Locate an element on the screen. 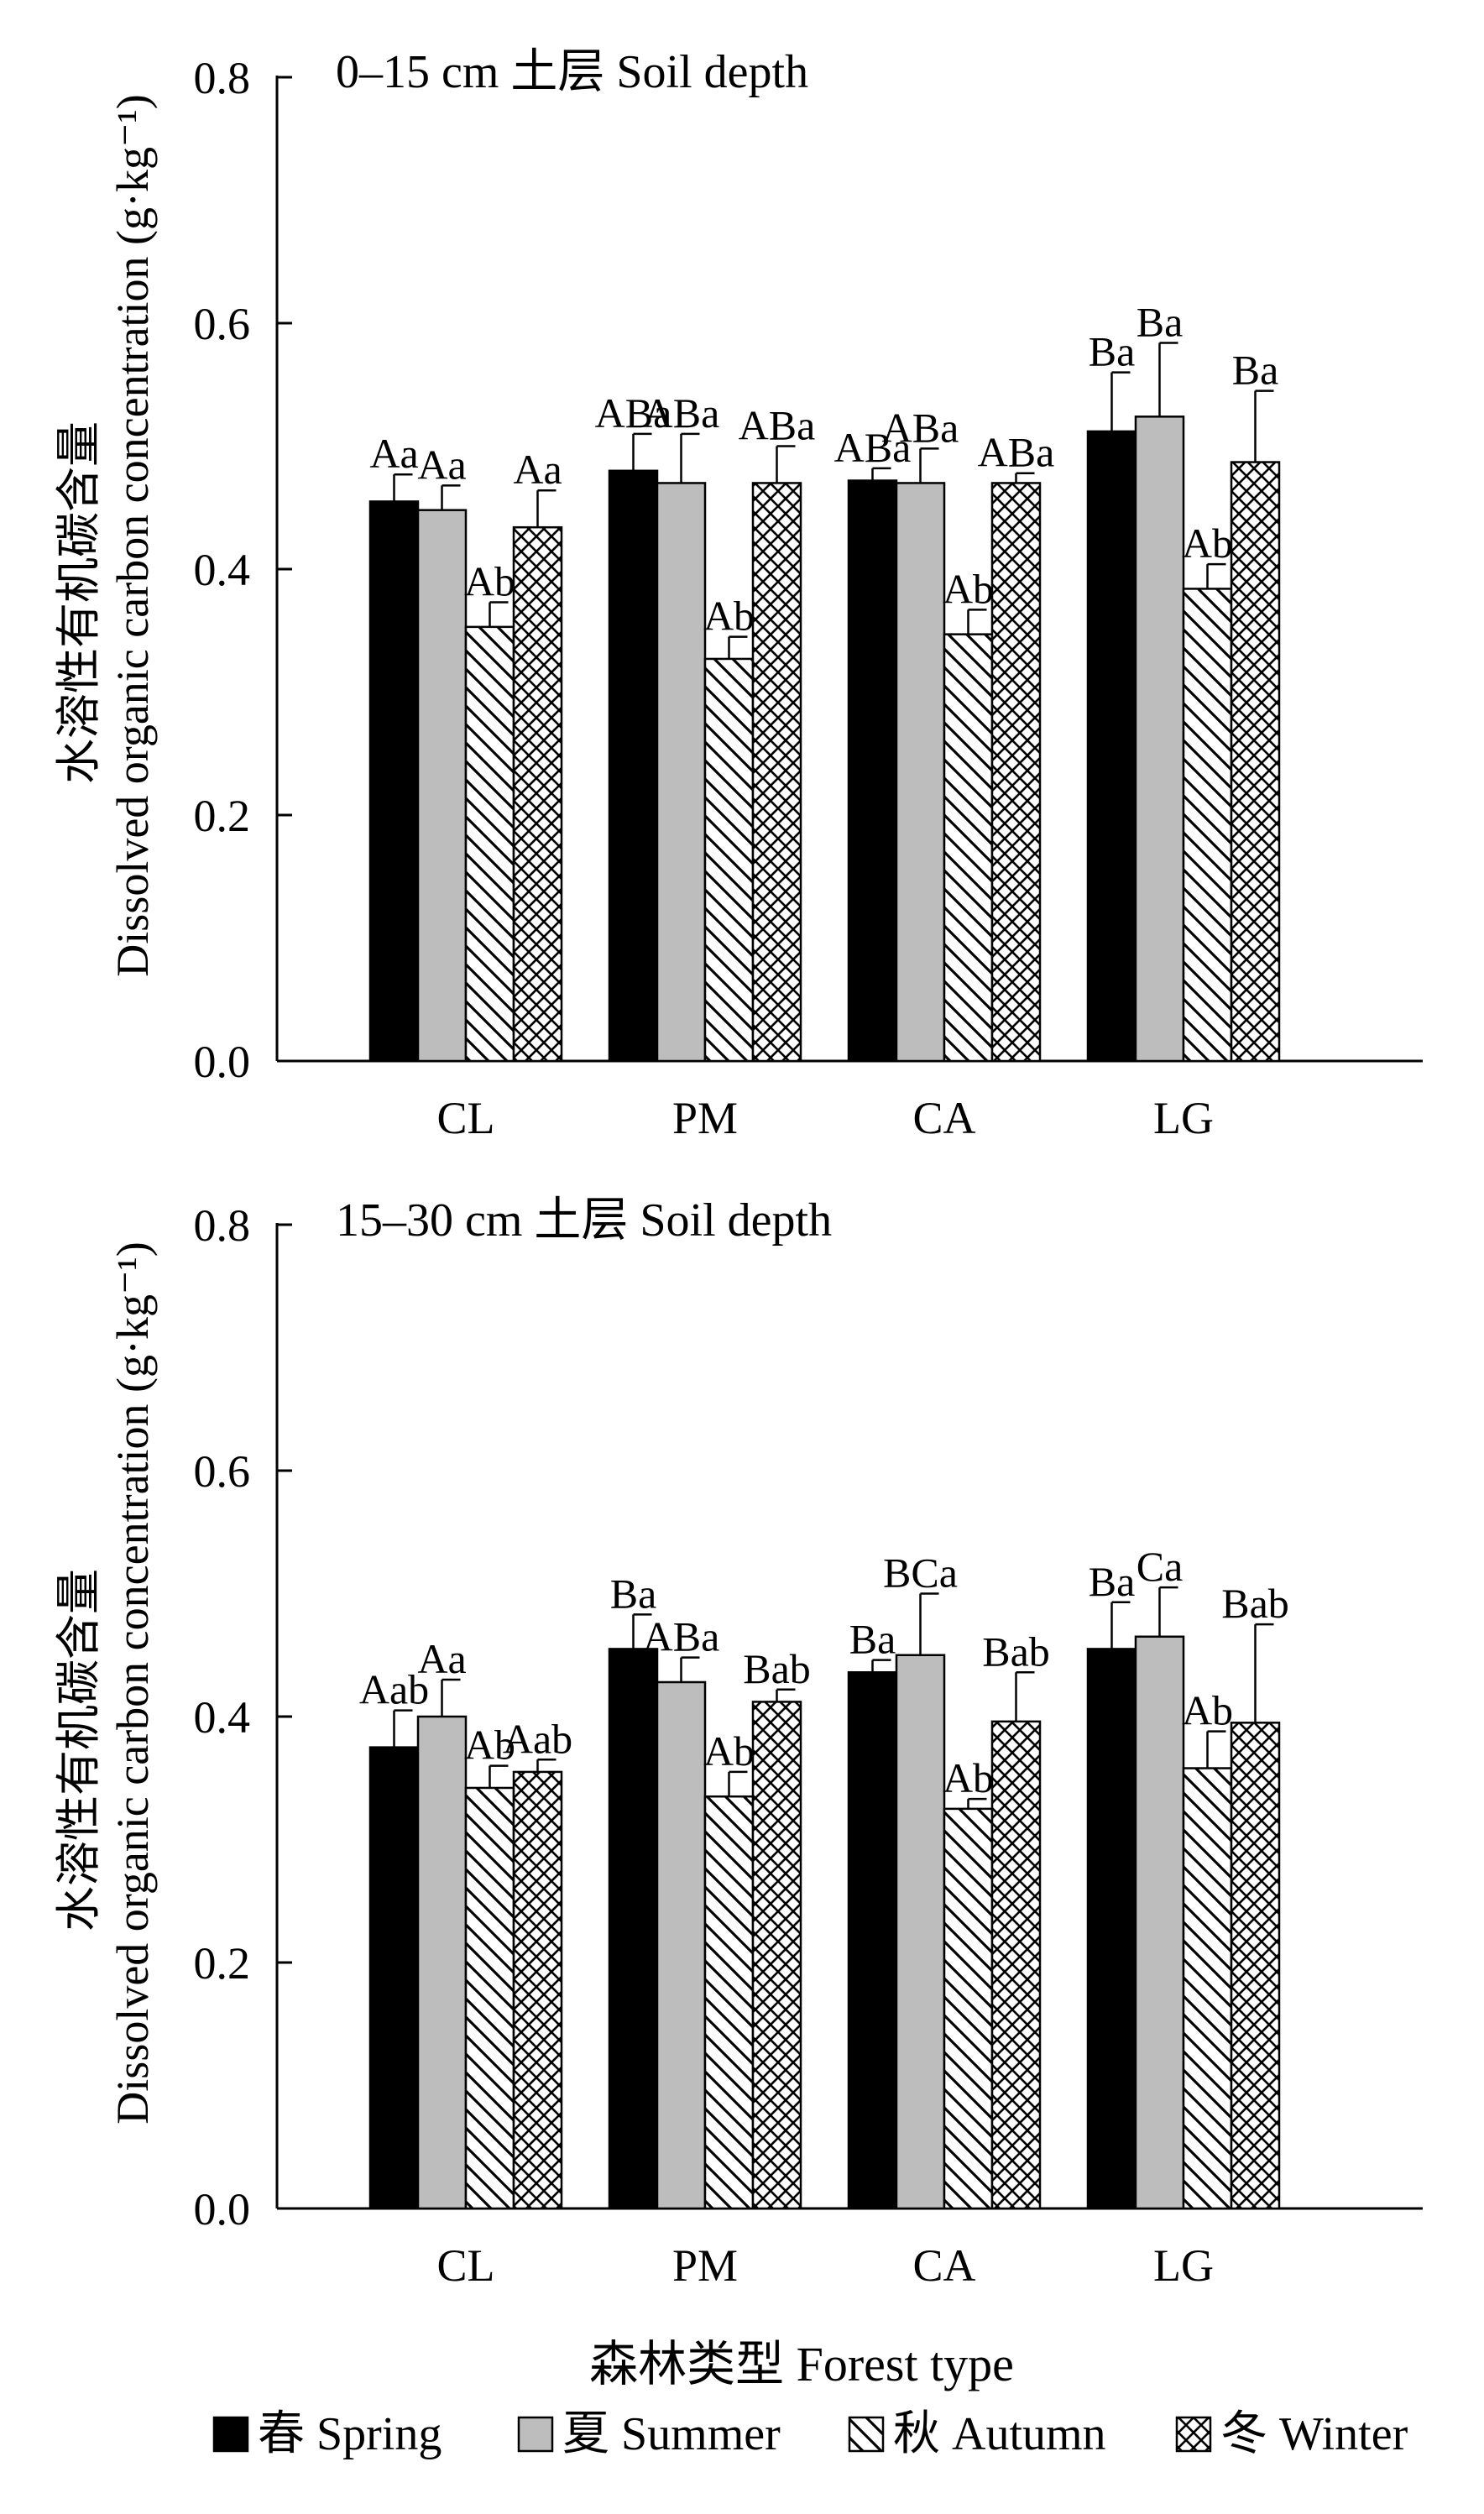 The width and height of the screenshot is (1484, 2514). legend-label: 冬 Winter is located at coordinates (1314, 2434).